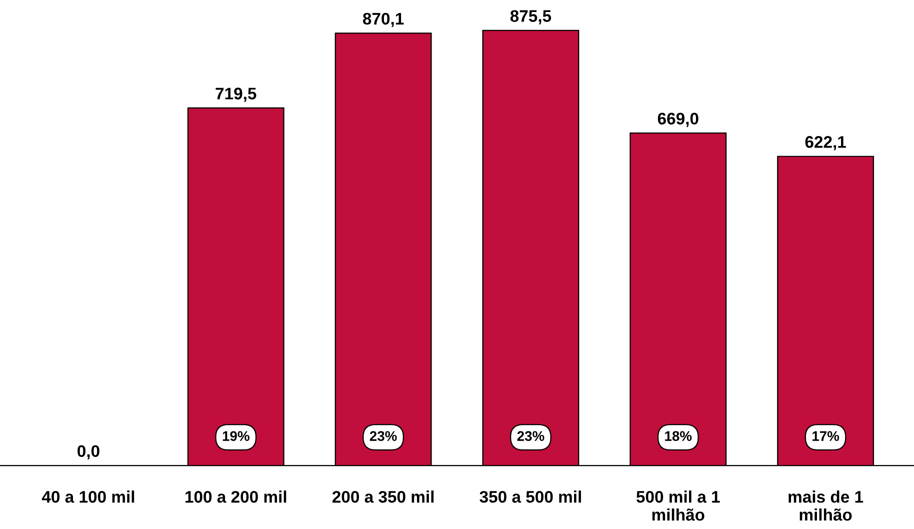 The height and width of the screenshot is (529, 914). What do you see at coordinates (678, 436) in the screenshot?
I see `annotation: 18%` at bounding box center [678, 436].